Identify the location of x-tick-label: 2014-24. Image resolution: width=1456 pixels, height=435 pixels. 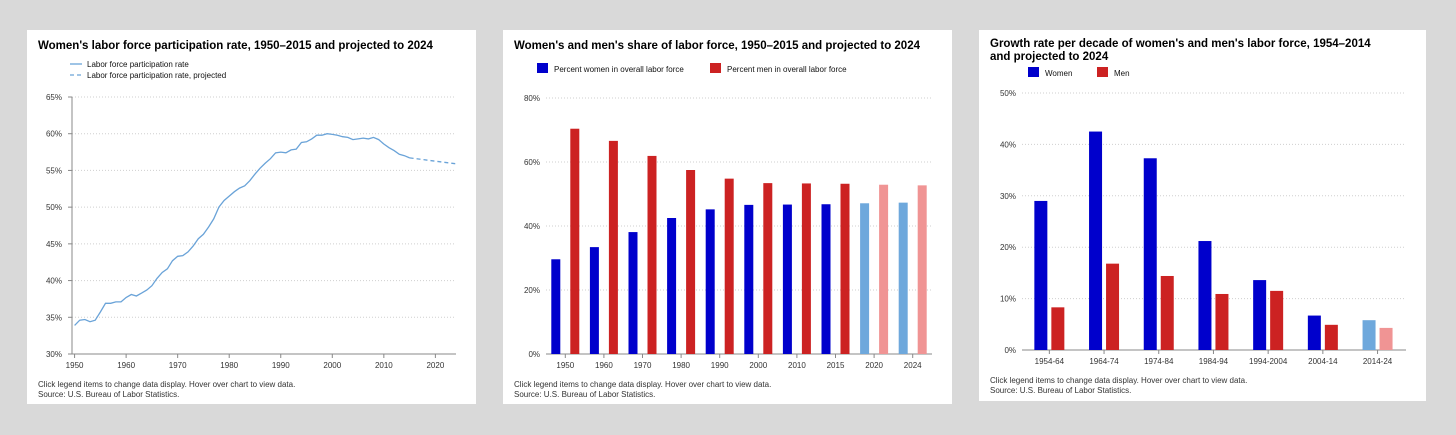
(1378, 361).